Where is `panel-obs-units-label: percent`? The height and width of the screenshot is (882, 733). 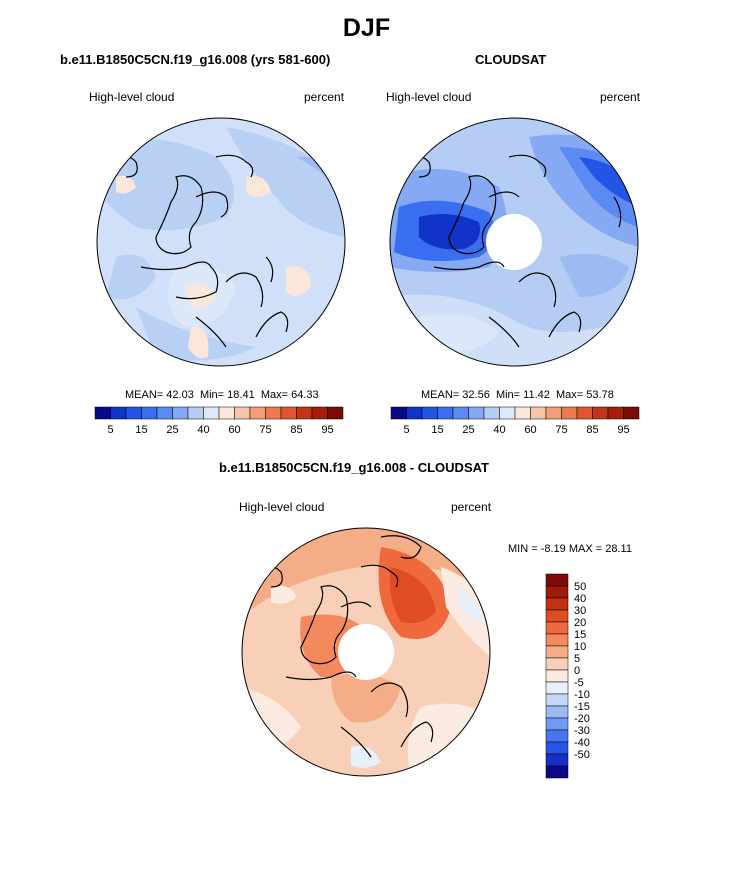
panel-obs-units-label: percent is located at coordinates (620, 97).